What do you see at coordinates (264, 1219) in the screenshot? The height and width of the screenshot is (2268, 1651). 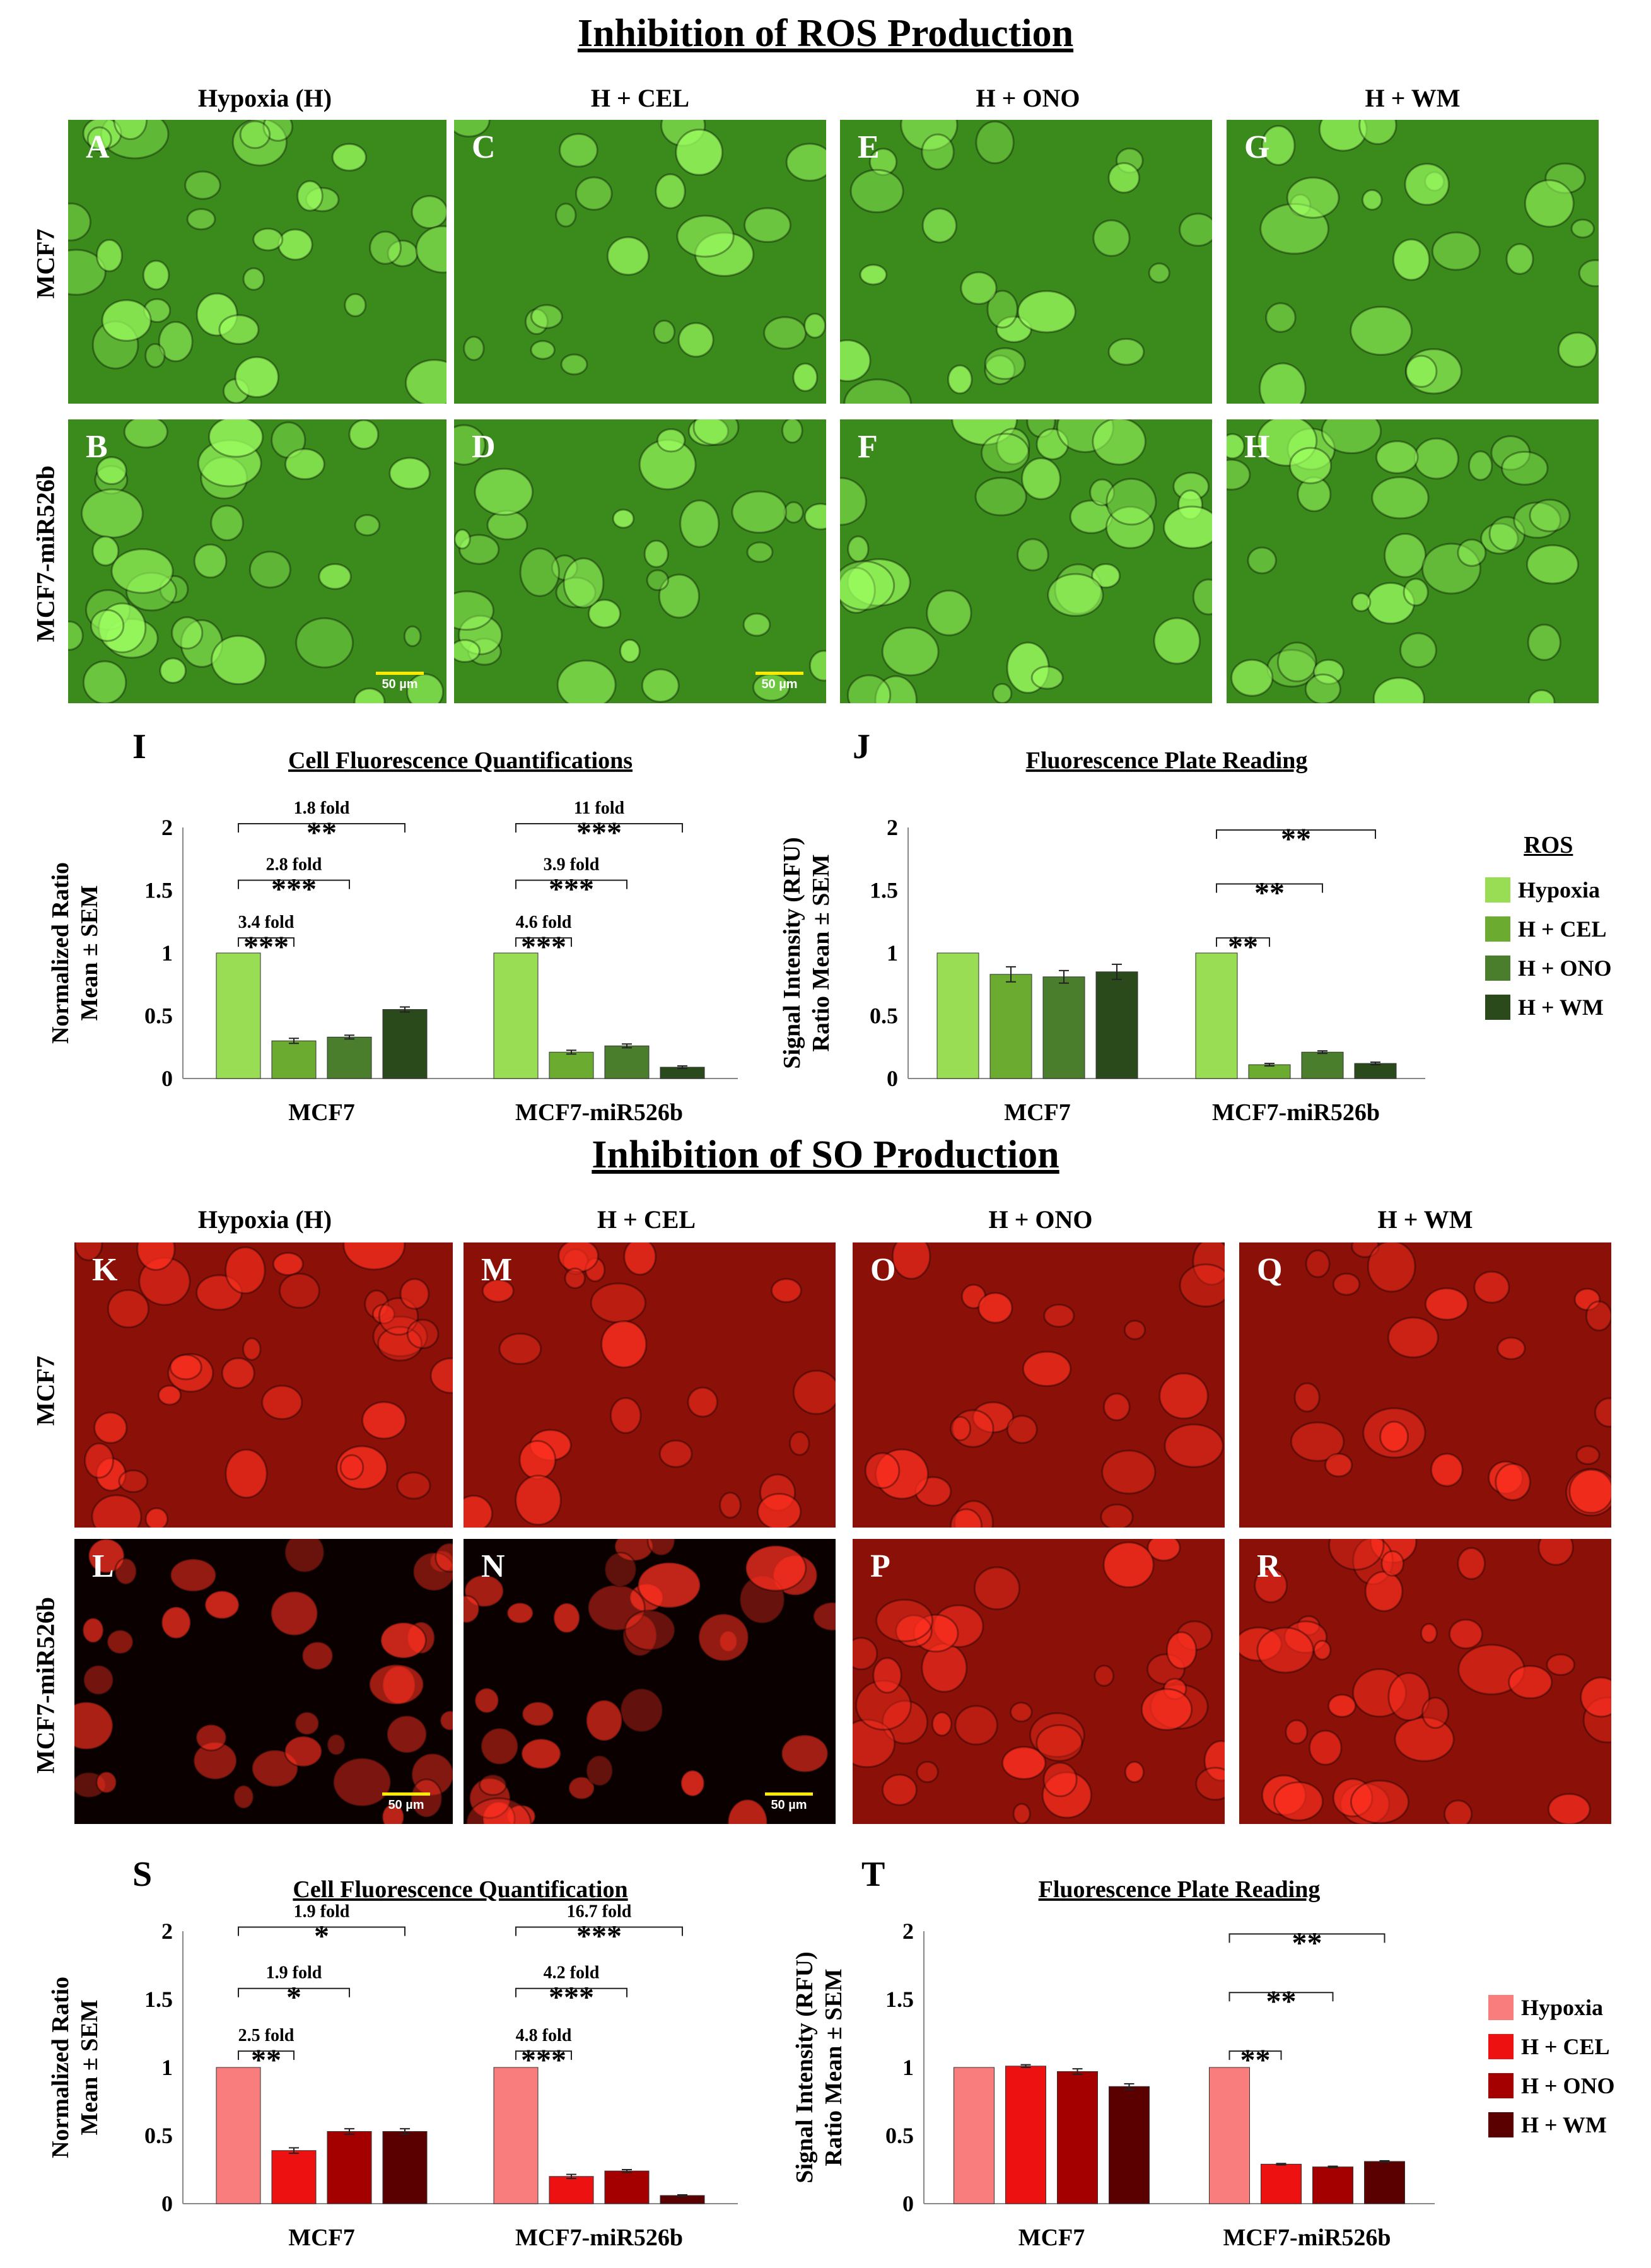 I see `so-col-title-hypoxia: Hypoxia (H)` at bounding box center [264, 1219].